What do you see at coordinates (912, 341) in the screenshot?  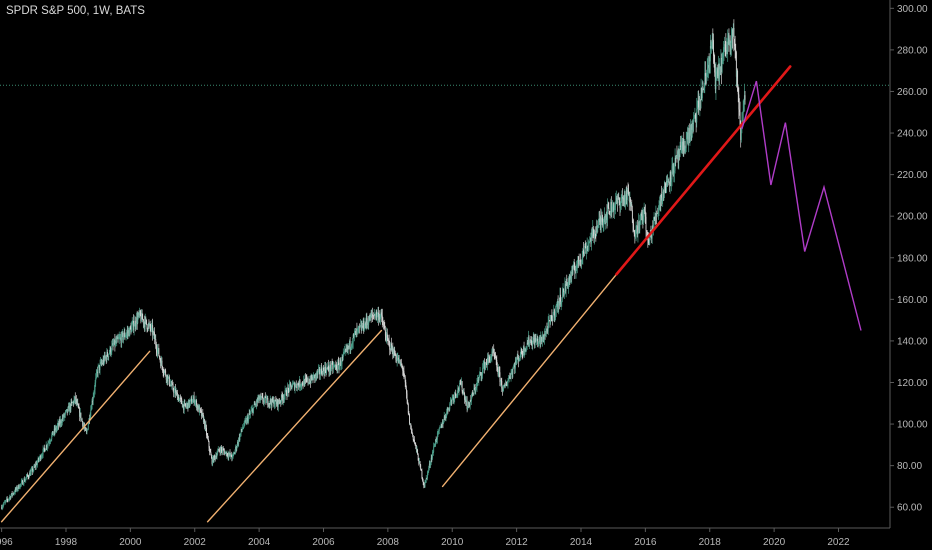 I see `price-tick-label: 140.00` at bounding box center [912, 341].